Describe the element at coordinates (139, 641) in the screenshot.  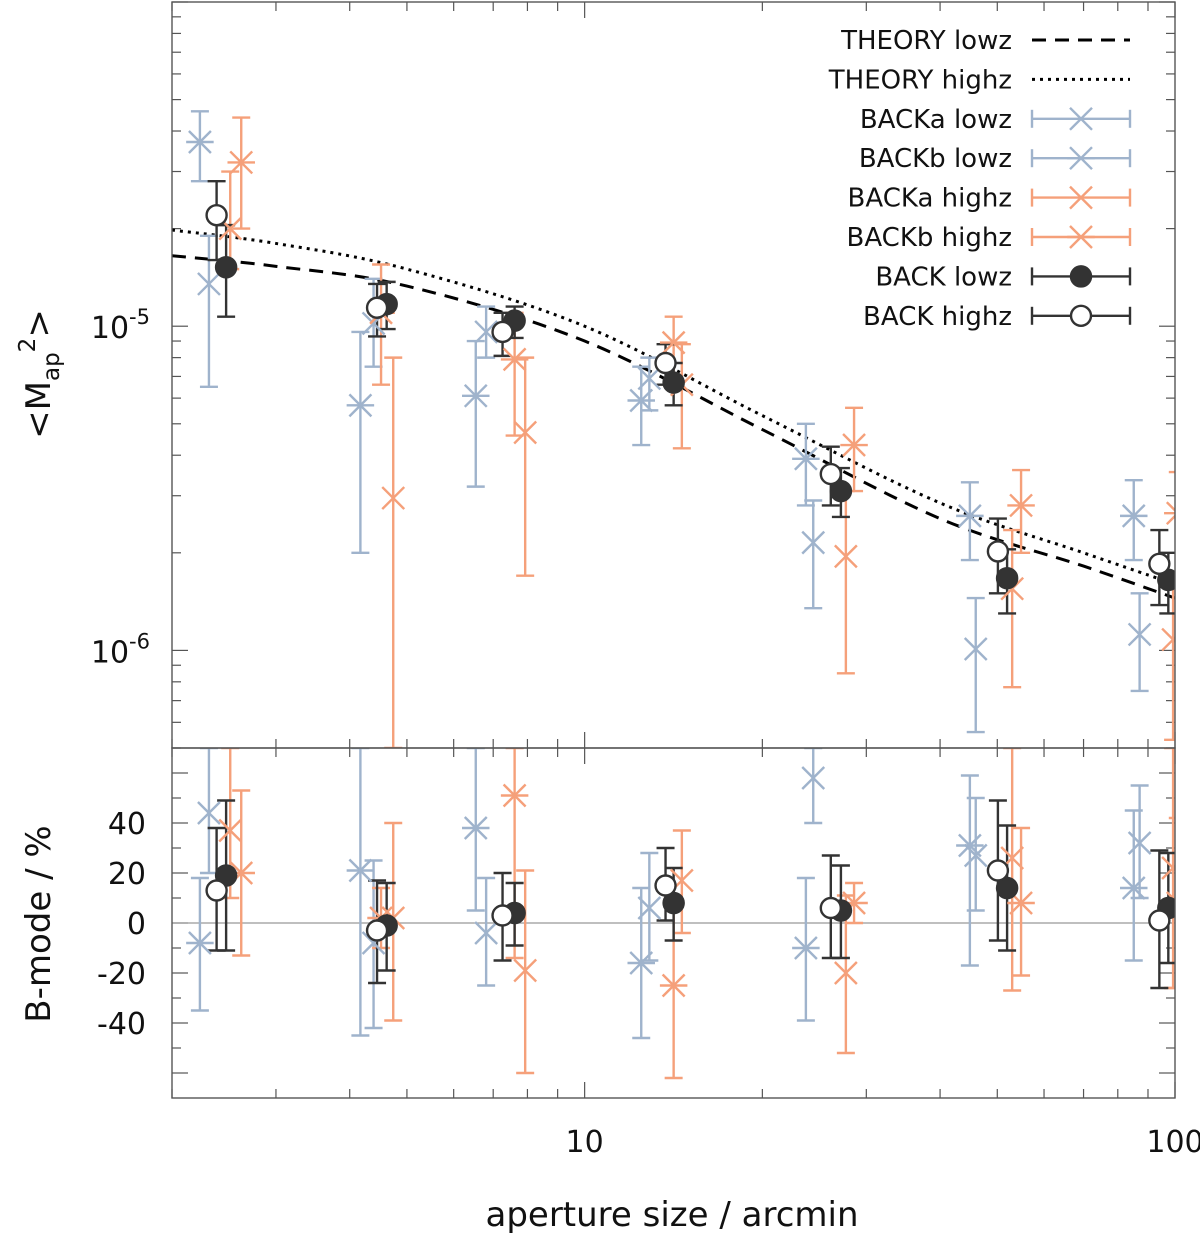
I see `y-tick-label-exponent: -6` at that location.